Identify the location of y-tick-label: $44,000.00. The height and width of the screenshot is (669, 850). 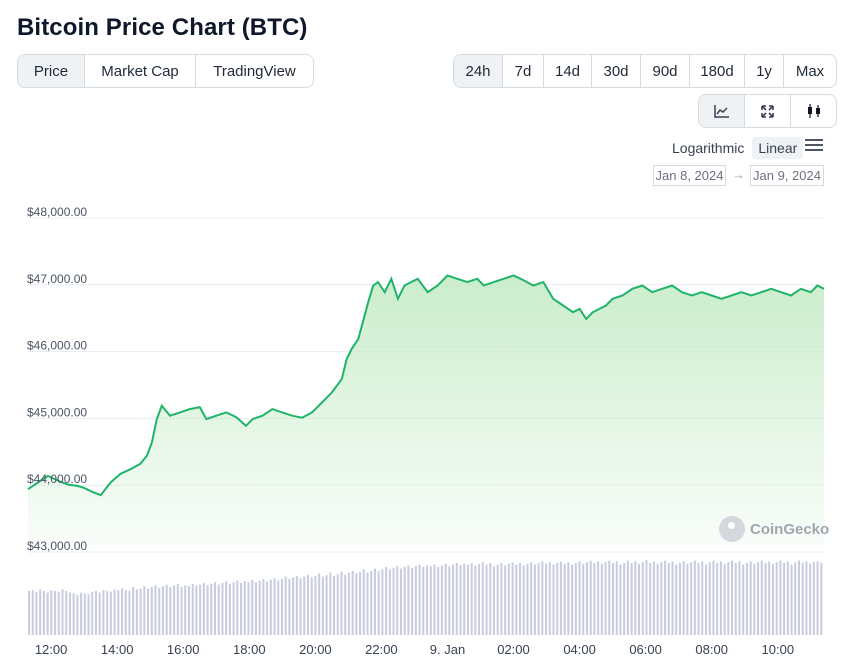
(57, 479).